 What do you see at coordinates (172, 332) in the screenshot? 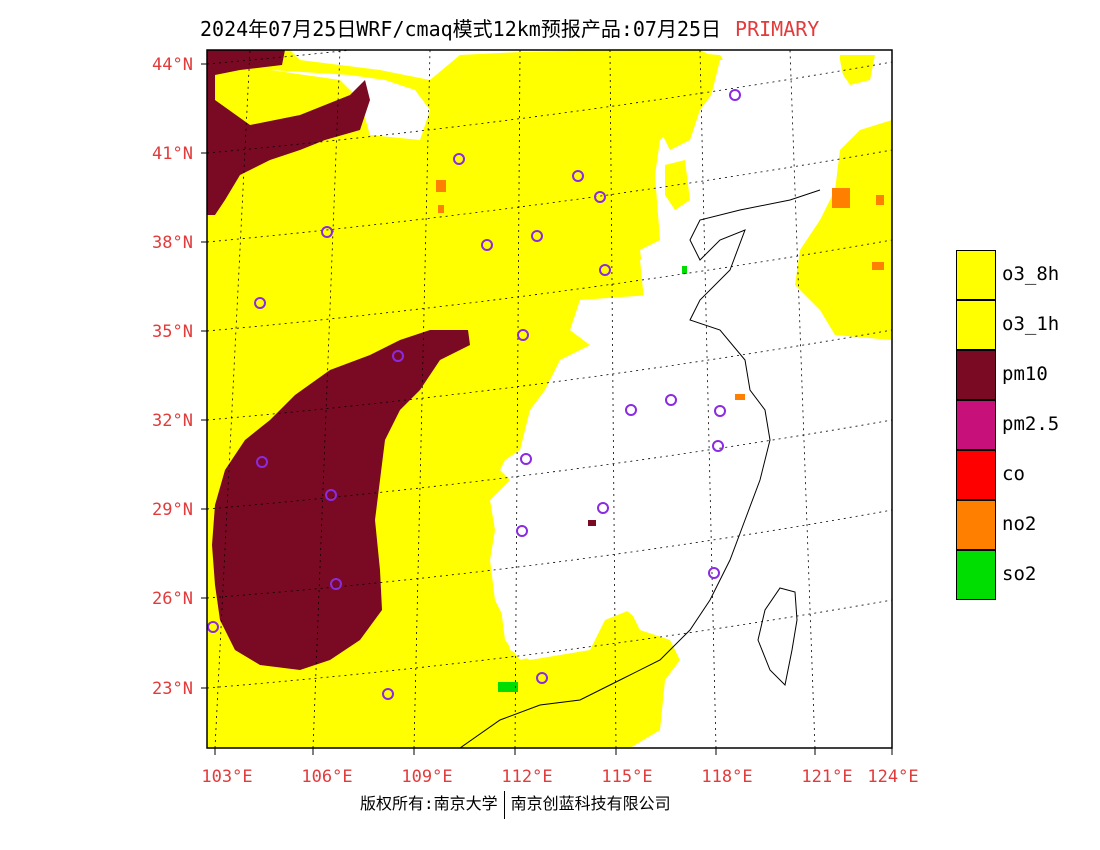
I see `lat-label-35: 35°N` at bounding box center [172, 332].